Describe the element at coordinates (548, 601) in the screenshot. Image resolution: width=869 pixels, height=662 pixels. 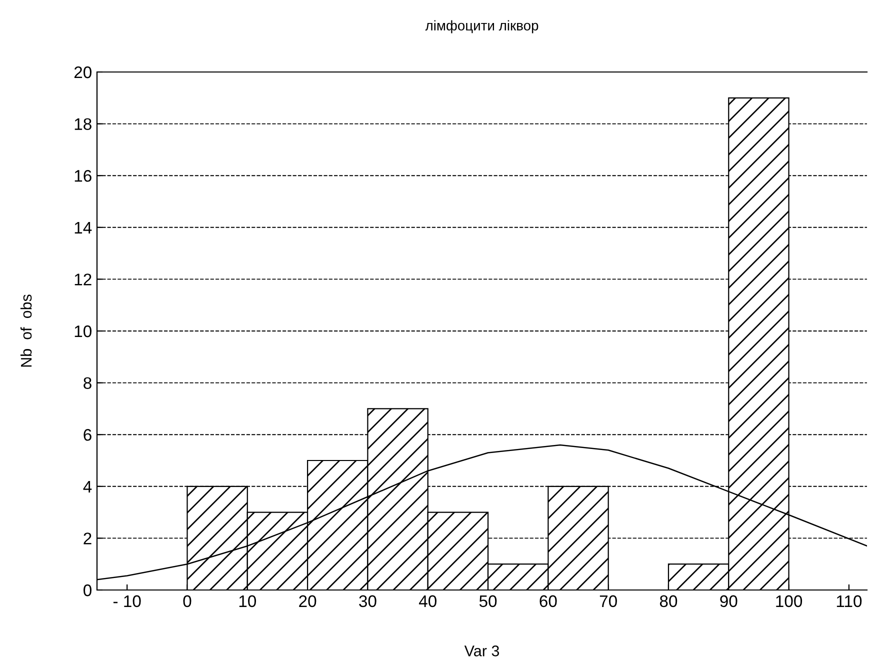
I see `x-tick-label: 60` at that location.